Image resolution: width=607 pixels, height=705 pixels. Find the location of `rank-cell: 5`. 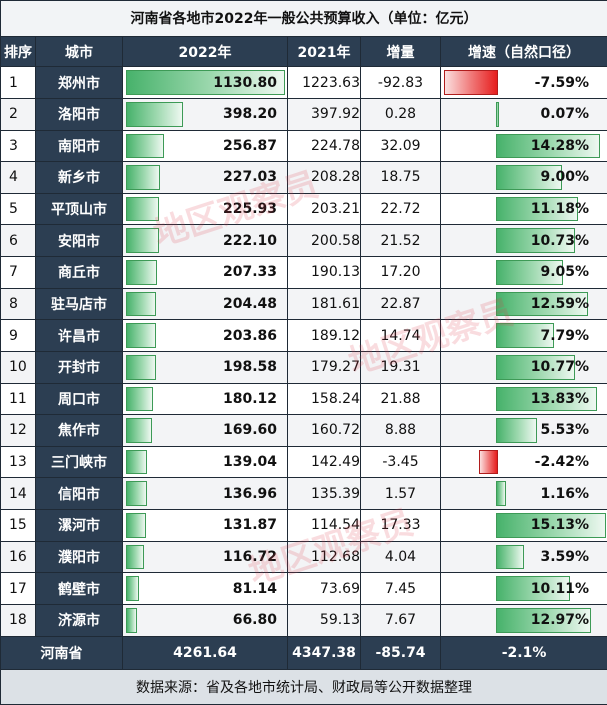

rank-cell: 5 is located at coordinates (18, 209).